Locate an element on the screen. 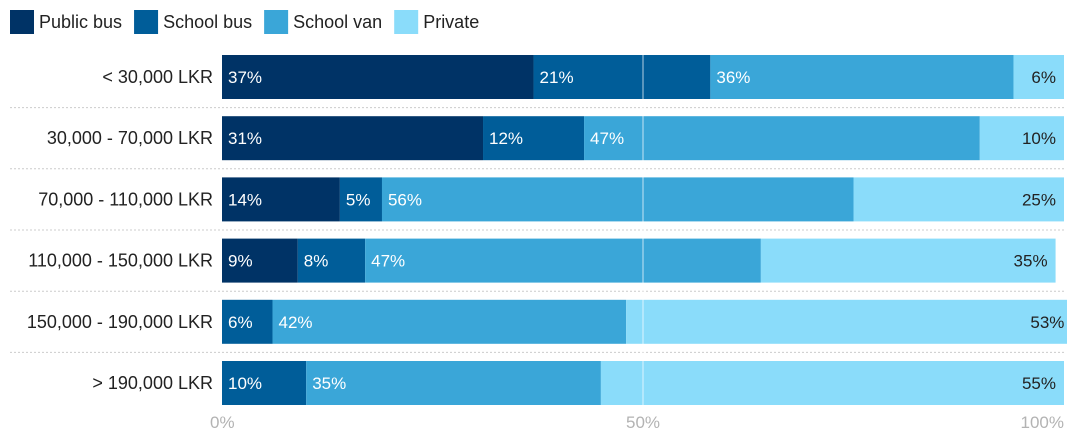  chart-legend: Public bus School bus School van Private is located at coordinates (244, 22).